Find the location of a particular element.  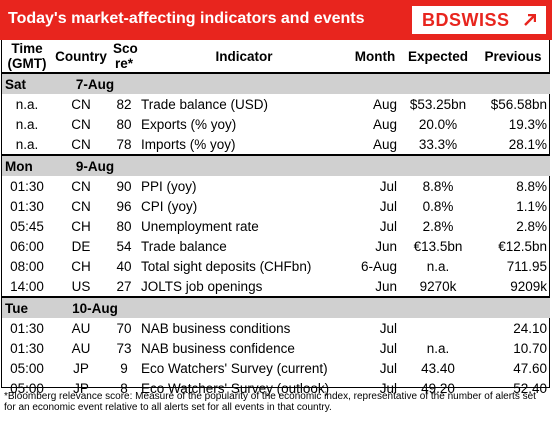

table-row: 05:45 CH 80 Unemployment rate Jul 2.8% 2.8% is located at coordinates (276, 226).